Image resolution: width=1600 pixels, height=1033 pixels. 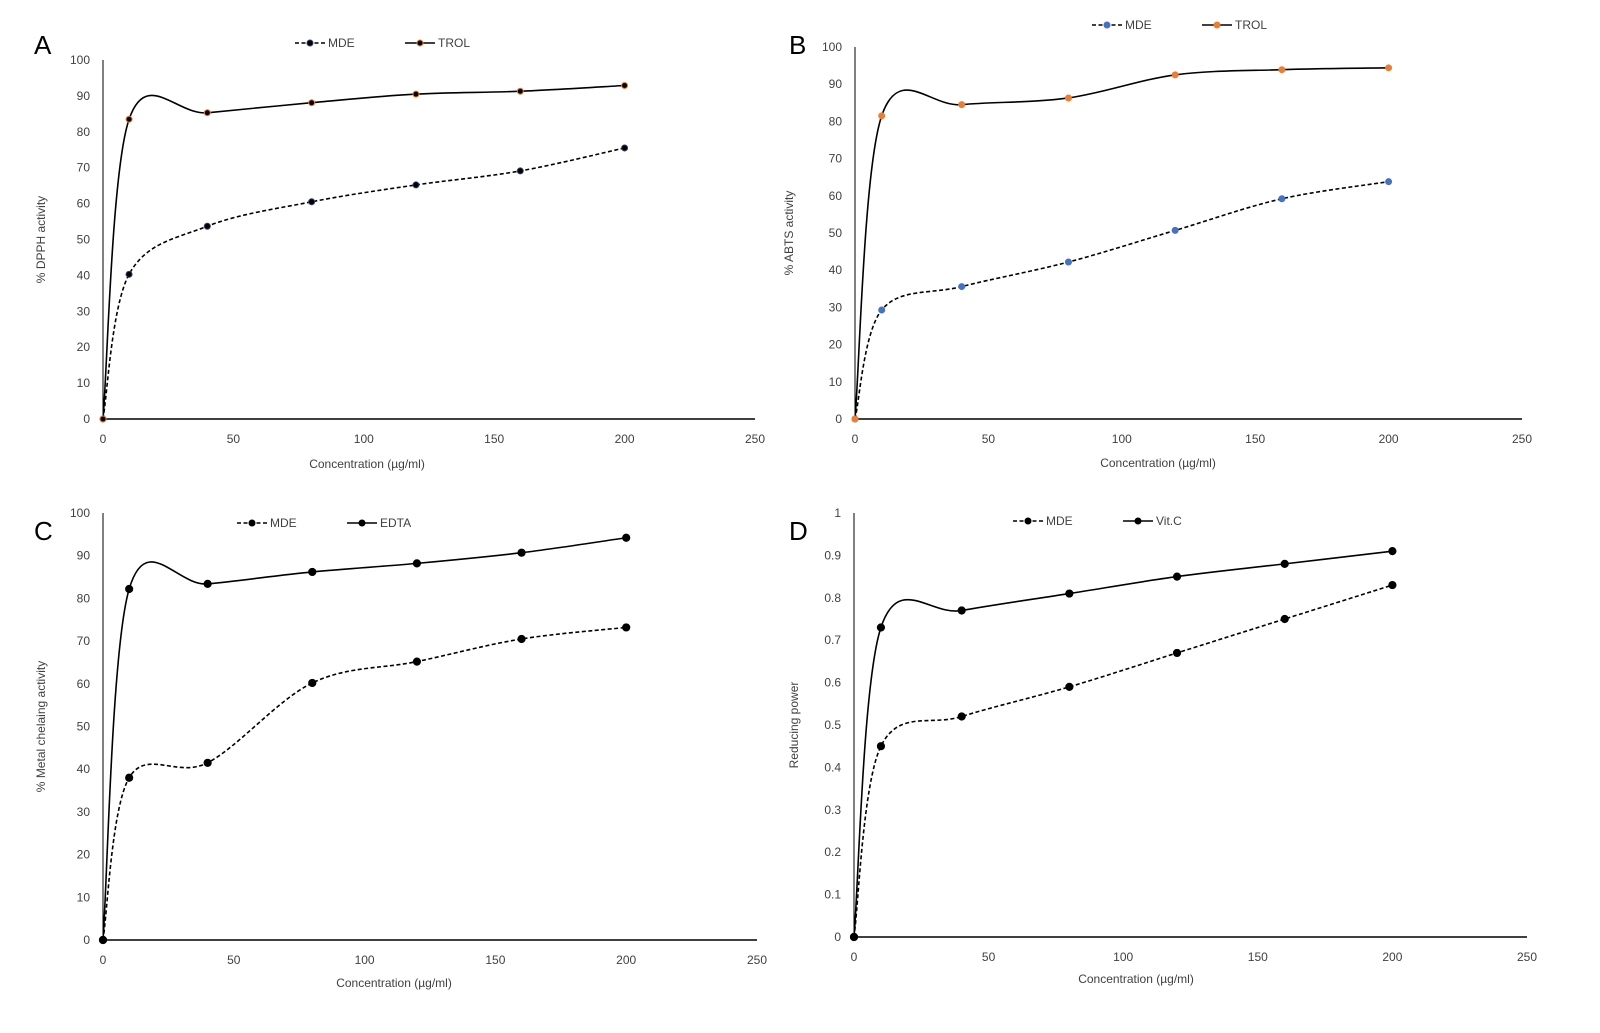 What do you see at coordinates (832, 683) in the screenshot?
I see `y-tick-label: 0.6` at bounding box center [832, 683].